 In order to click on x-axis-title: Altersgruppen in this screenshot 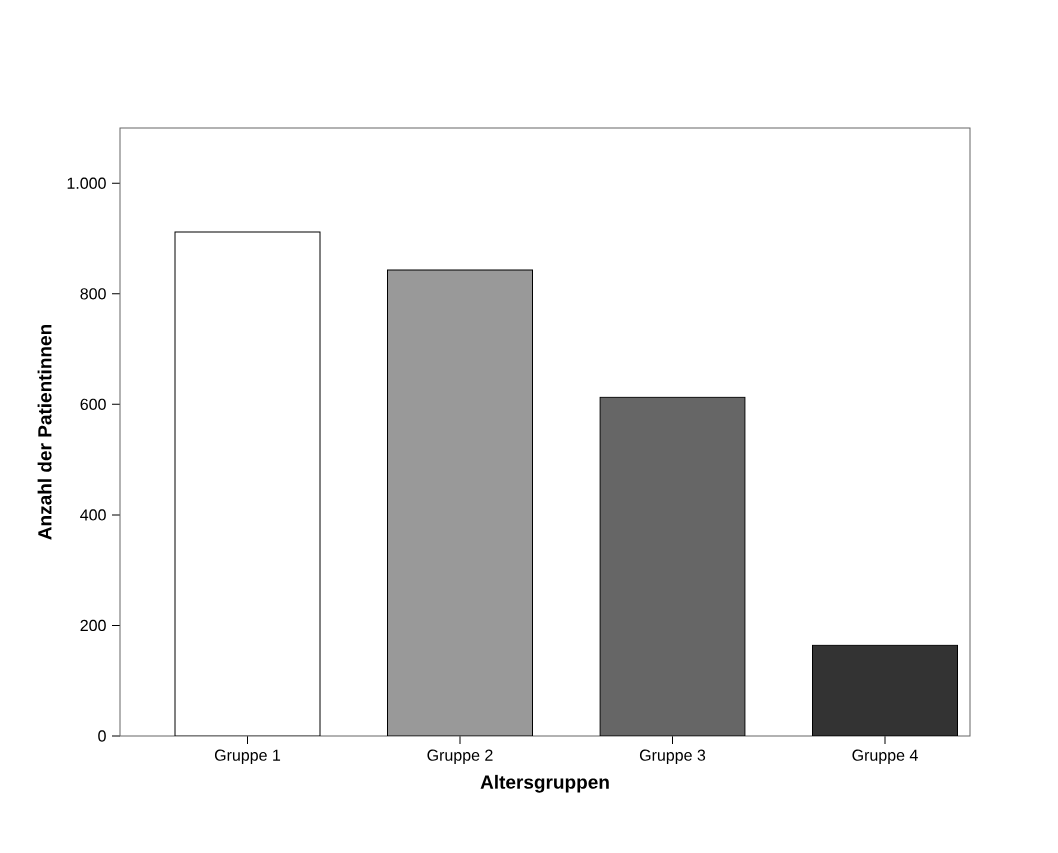, I will do `click(544, 783)`.